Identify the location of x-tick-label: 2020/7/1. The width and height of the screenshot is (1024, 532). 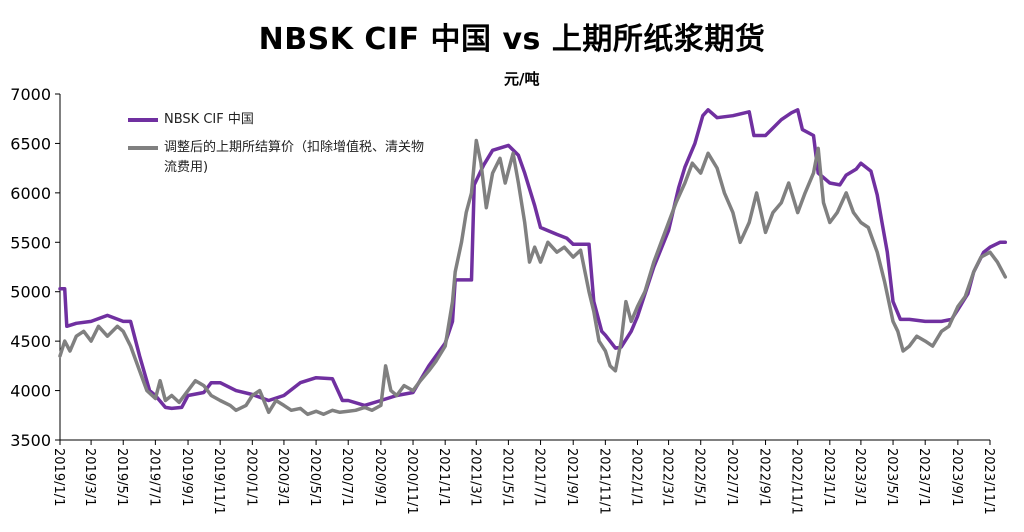
(346, 477).